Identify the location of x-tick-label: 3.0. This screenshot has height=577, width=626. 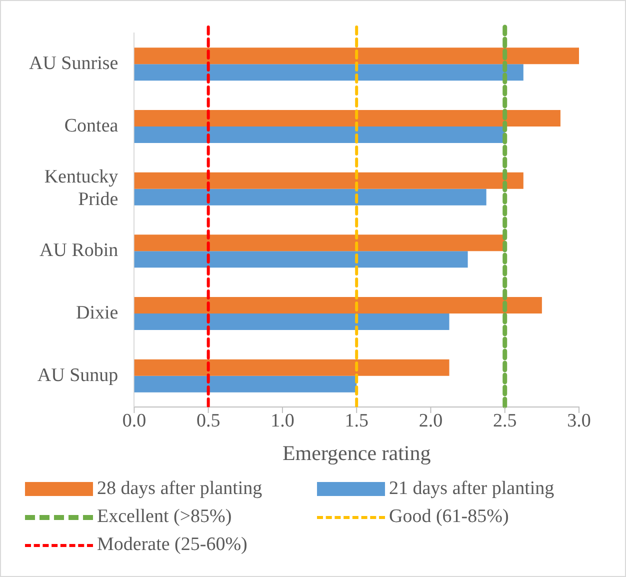
(579, 421).